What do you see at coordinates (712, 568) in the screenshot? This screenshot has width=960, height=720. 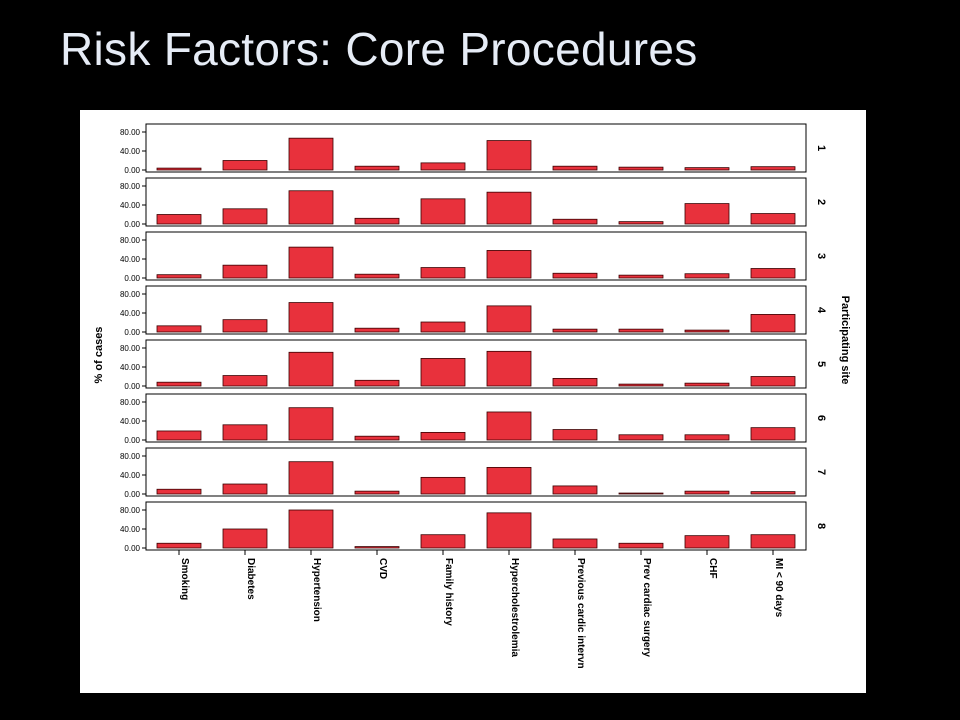 I see `x-tick-label: CHF` at bounding box center [712, 568].